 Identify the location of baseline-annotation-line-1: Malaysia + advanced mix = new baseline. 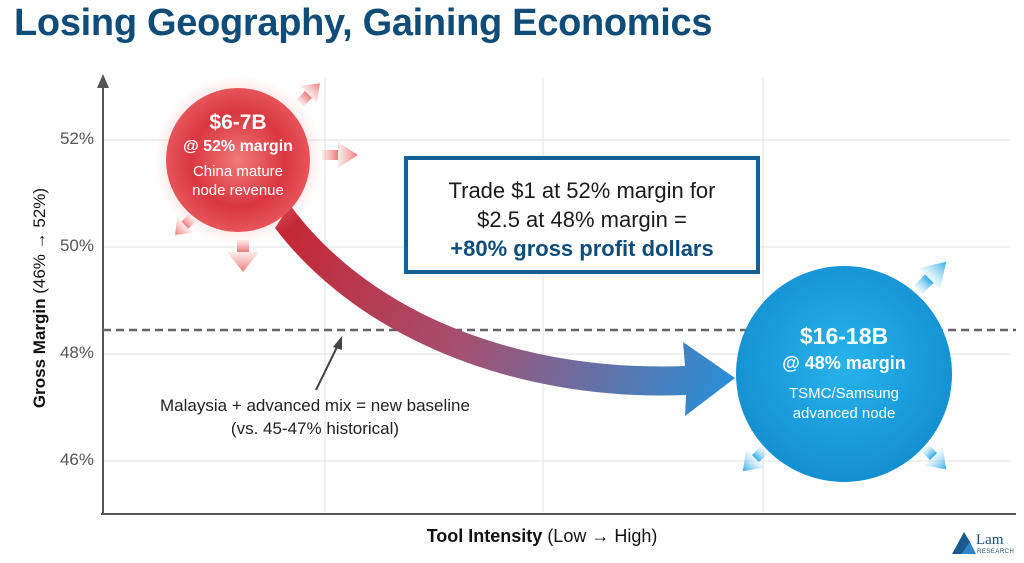
(315, 405).